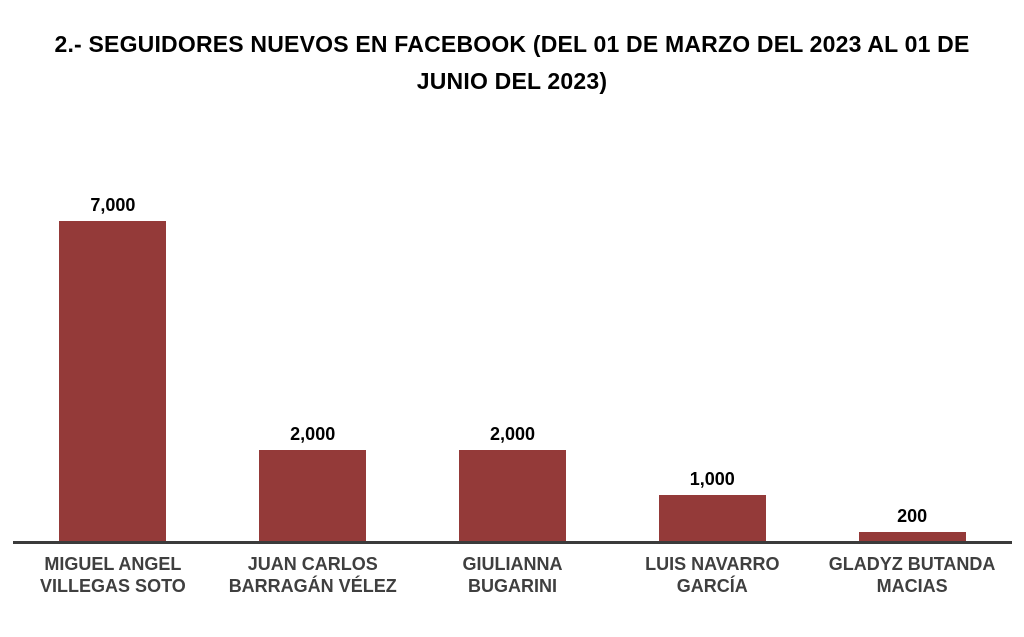  Describe the element at coordinates (512, 575) in the screenshot. I see `category-label: GIULIANNA BUGARINI` at that location.